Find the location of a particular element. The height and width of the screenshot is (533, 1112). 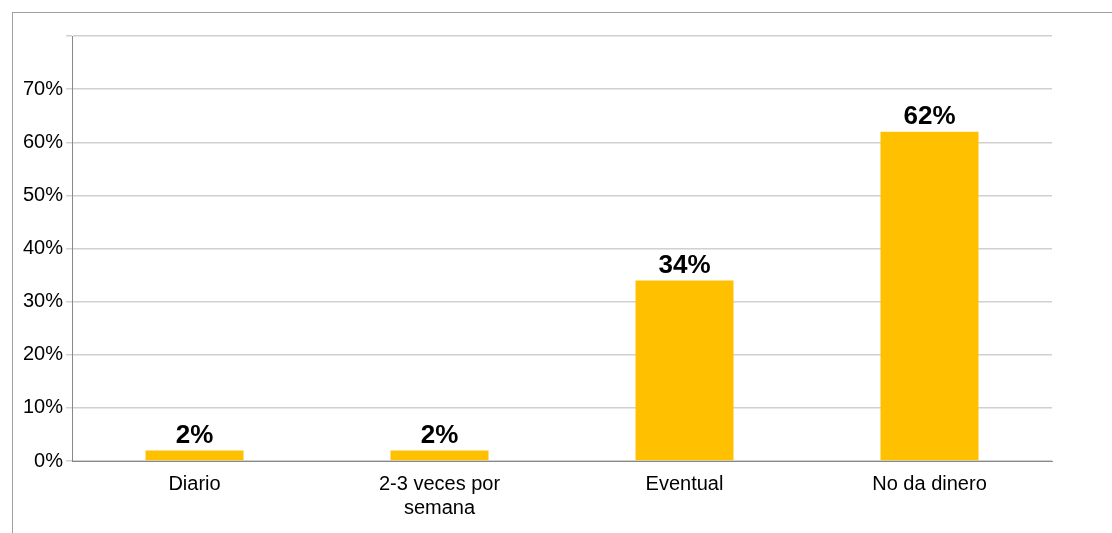

y-tick-label: 40% is located at coordinates (43, 247).